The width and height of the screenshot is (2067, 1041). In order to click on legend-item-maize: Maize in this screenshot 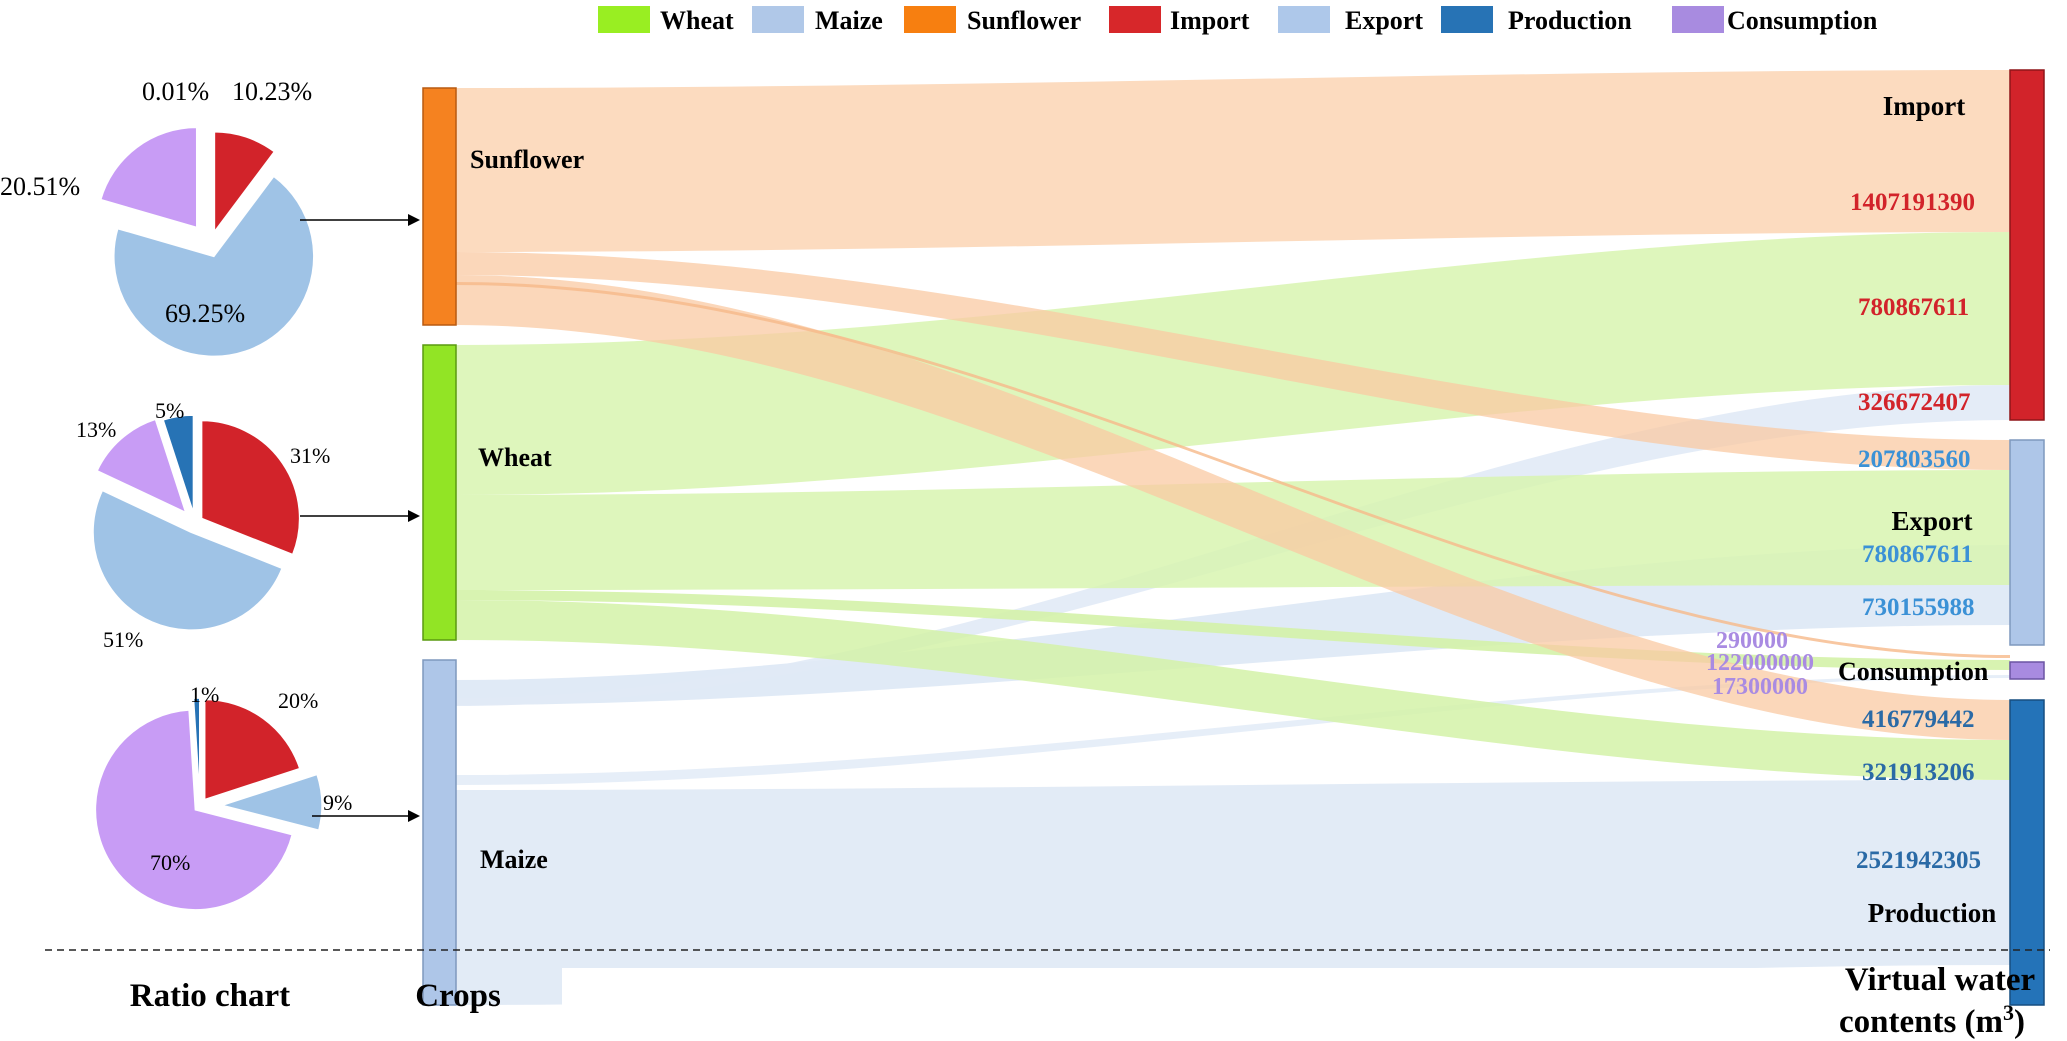, I will do `click(817, 20)`.